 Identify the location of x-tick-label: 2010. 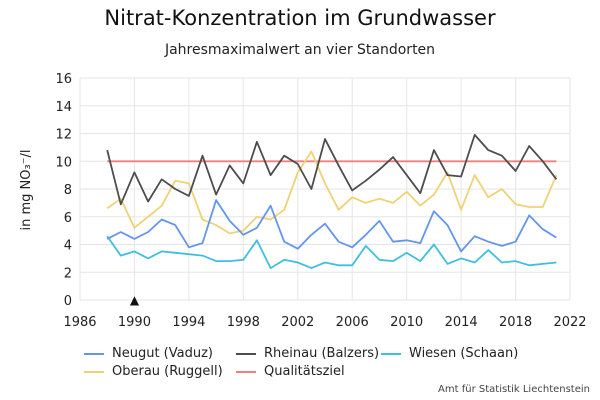
(406, 322).